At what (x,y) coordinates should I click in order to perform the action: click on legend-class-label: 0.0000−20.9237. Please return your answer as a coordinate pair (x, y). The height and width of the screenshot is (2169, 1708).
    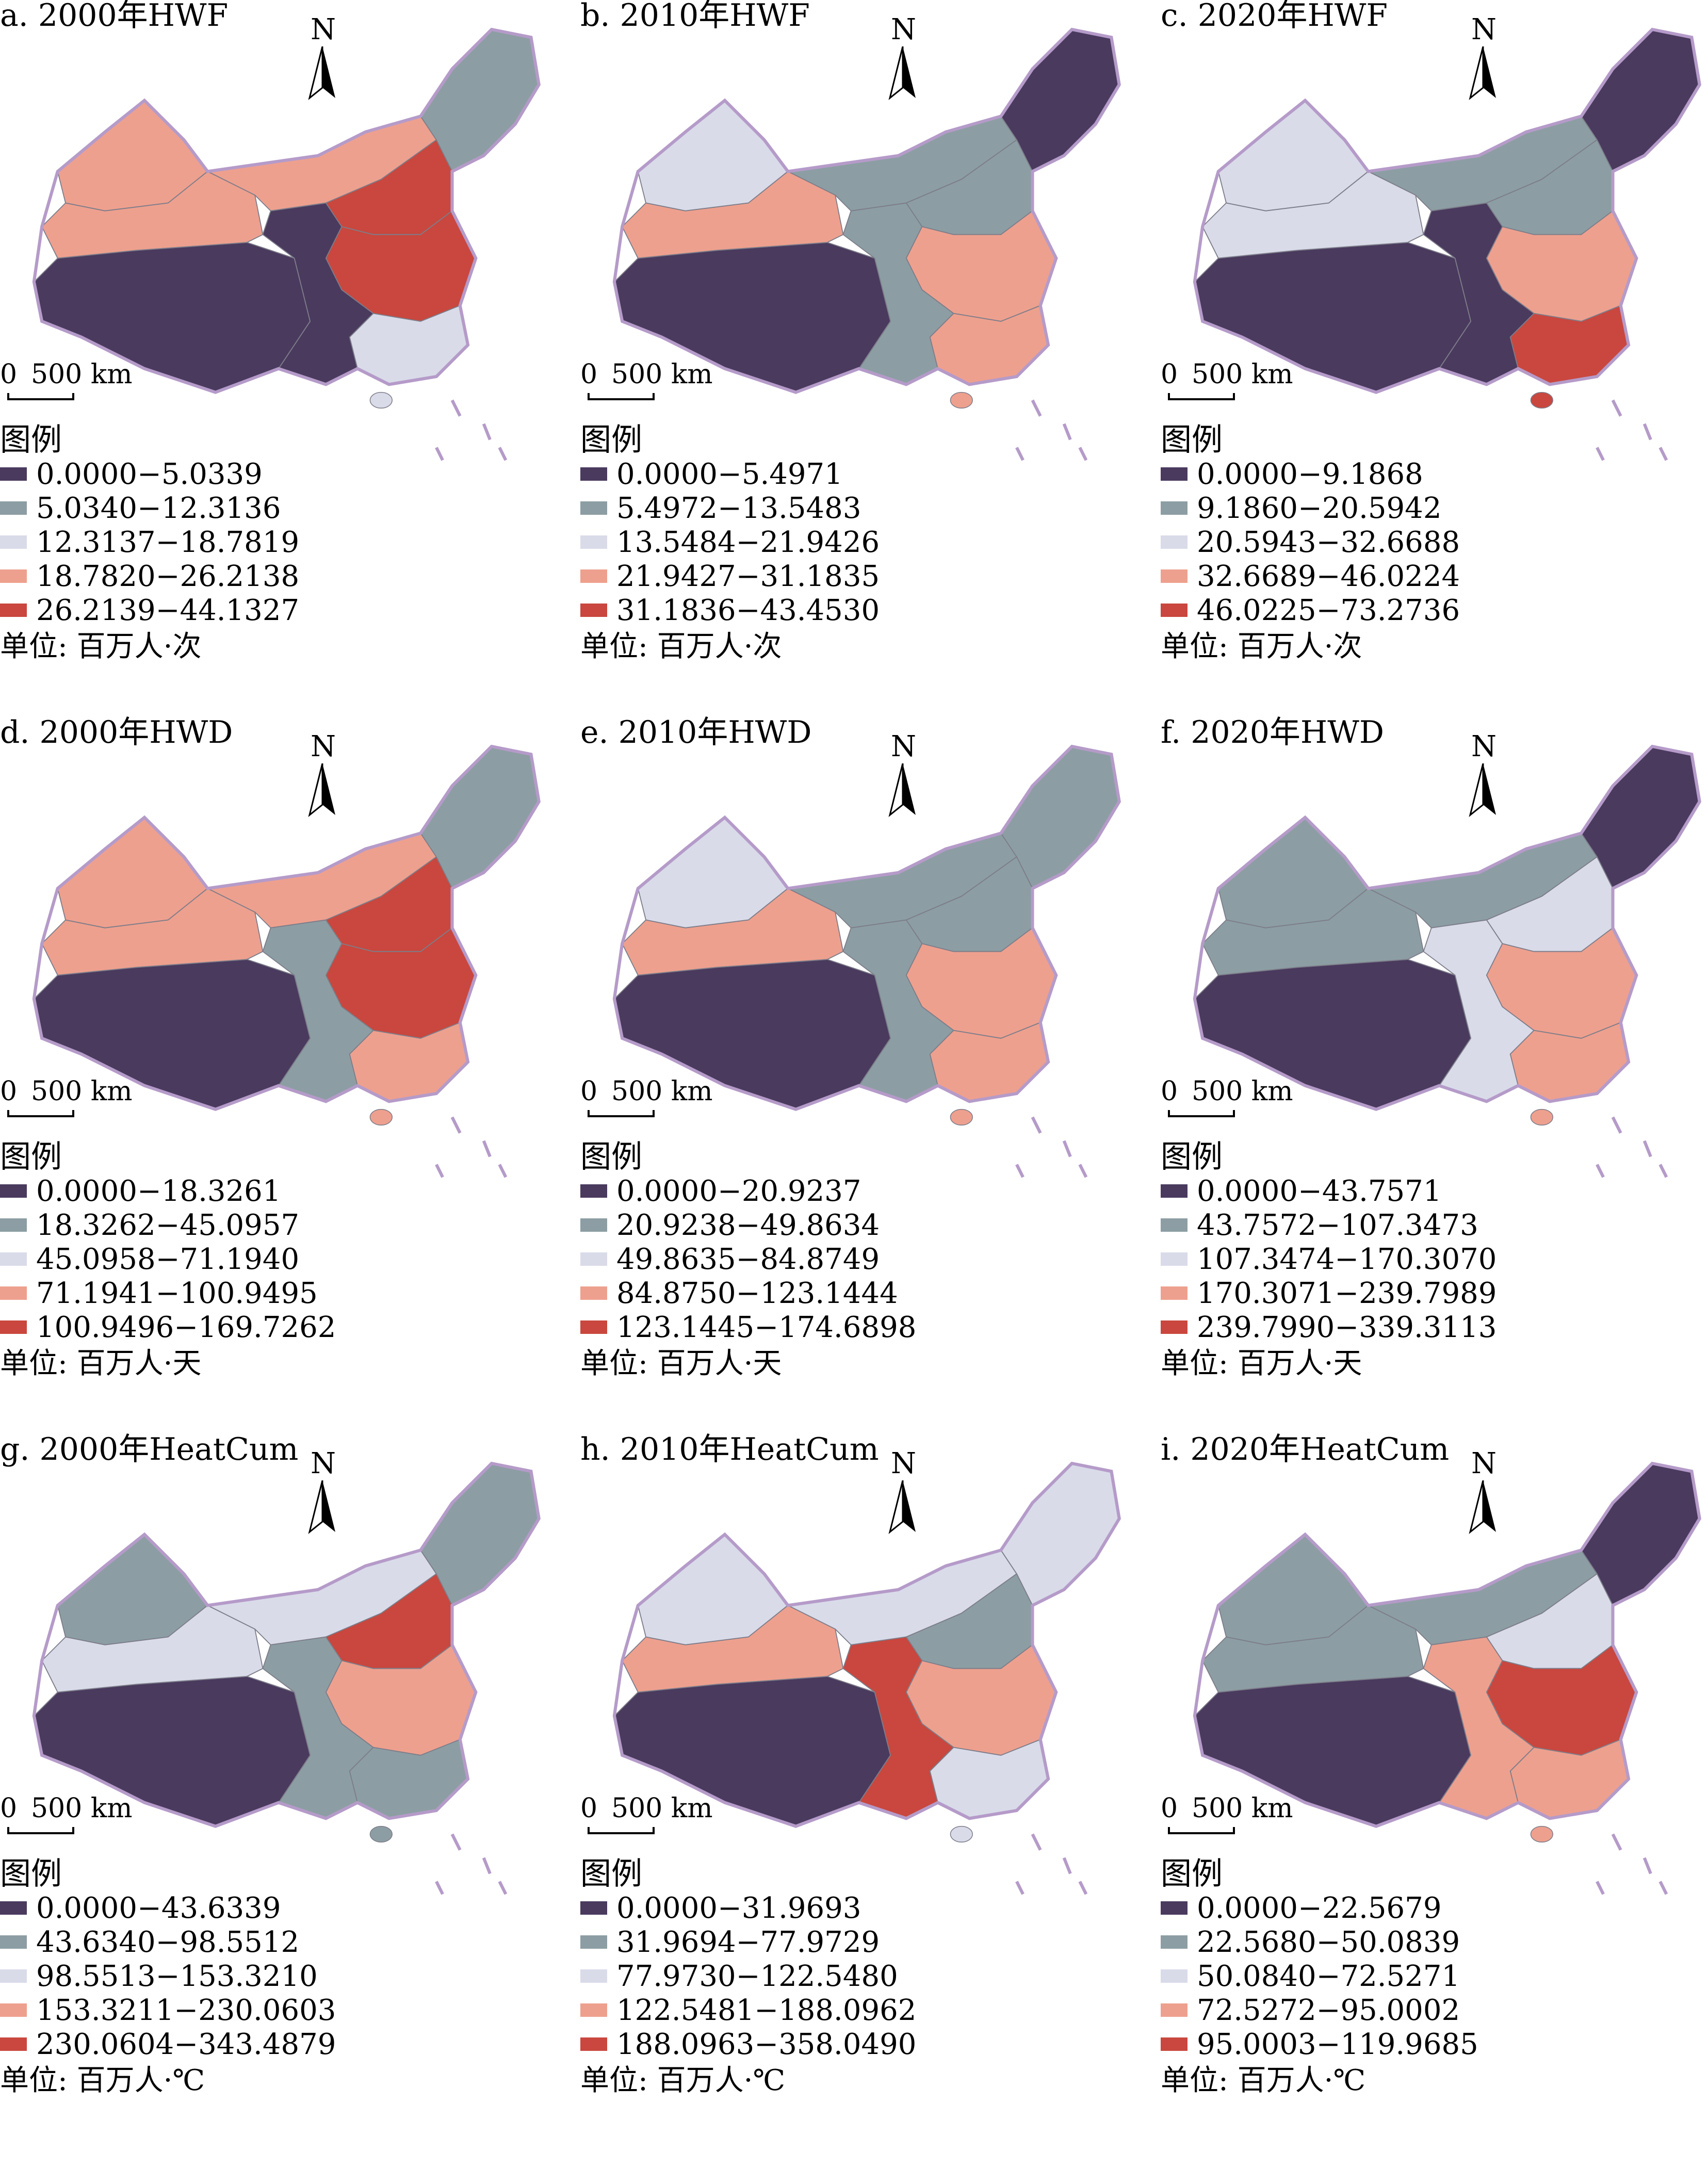
    Looking at the image, I should click on (738, 1191).